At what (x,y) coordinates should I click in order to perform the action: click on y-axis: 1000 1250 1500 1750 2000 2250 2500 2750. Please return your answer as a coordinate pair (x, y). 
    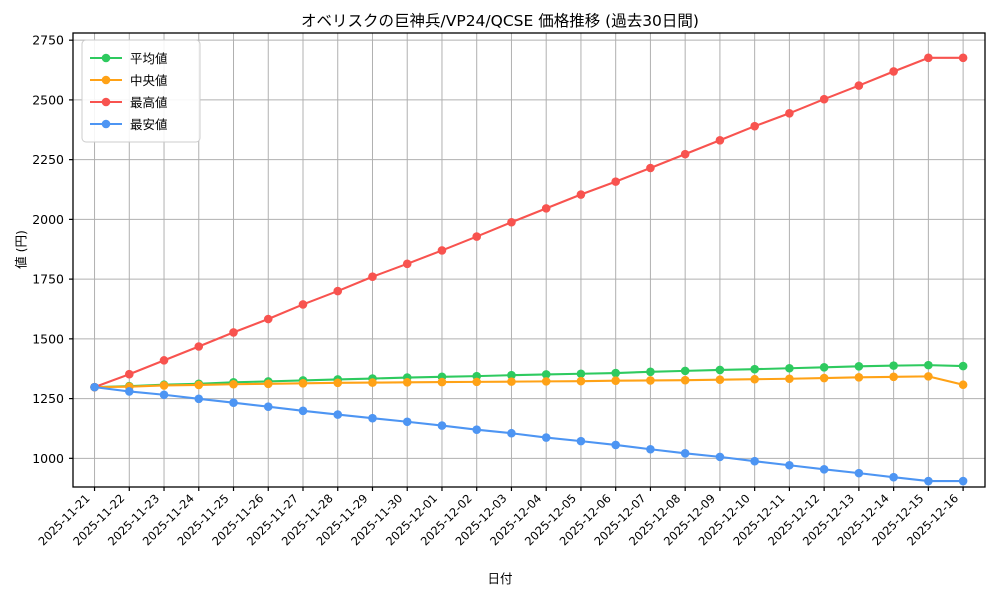
    Looking at the image, I should click on (52, 249).